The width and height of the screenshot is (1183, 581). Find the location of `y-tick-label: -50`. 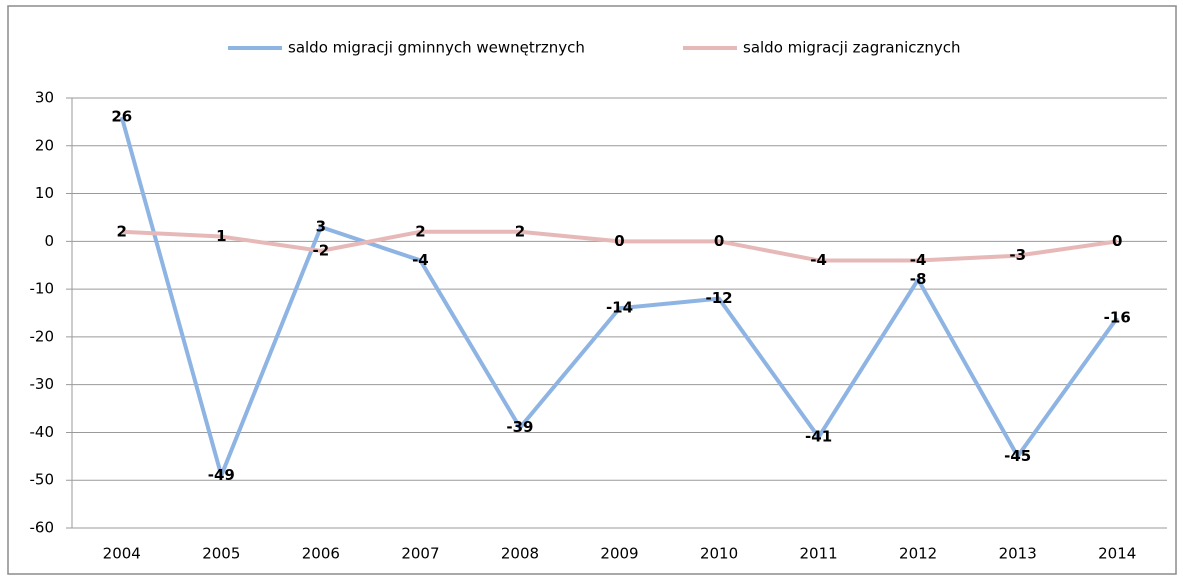

y-tick-label: -50 is located at coordinates (42, 480).